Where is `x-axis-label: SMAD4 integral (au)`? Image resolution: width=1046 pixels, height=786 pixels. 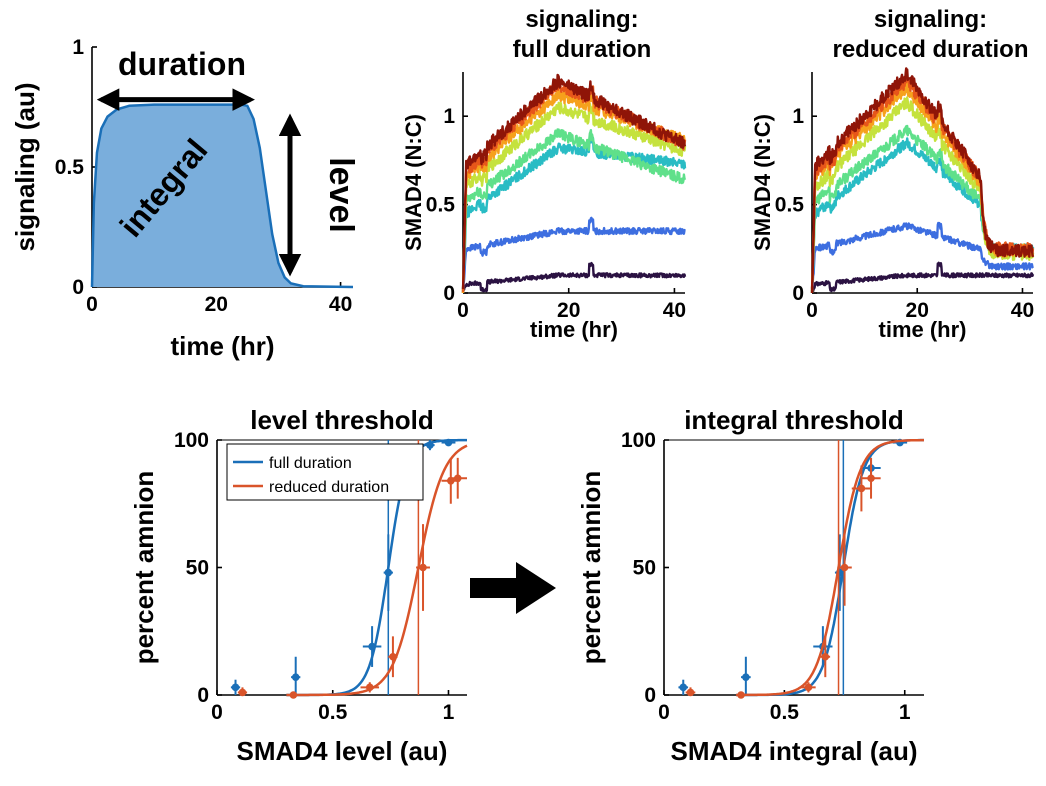
x-axis-label: SMAD4 integral (au) is located at coordinates (793, 751).